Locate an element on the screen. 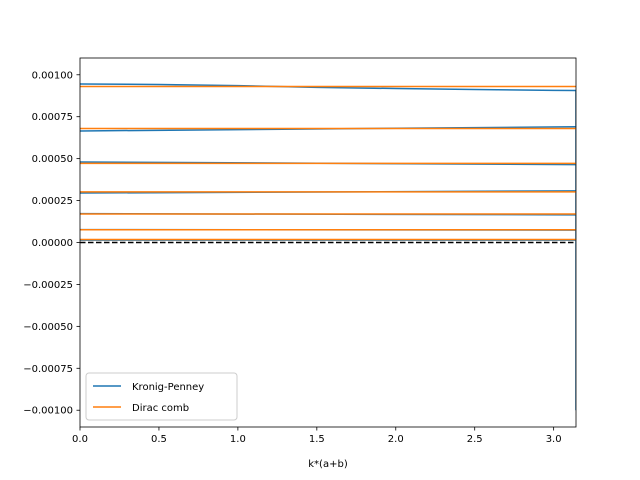 Image resolution: width=640 pixels, height=480 pixels. legend-kronig-label: Kronig-Penney is located at coordinates (168, 387).